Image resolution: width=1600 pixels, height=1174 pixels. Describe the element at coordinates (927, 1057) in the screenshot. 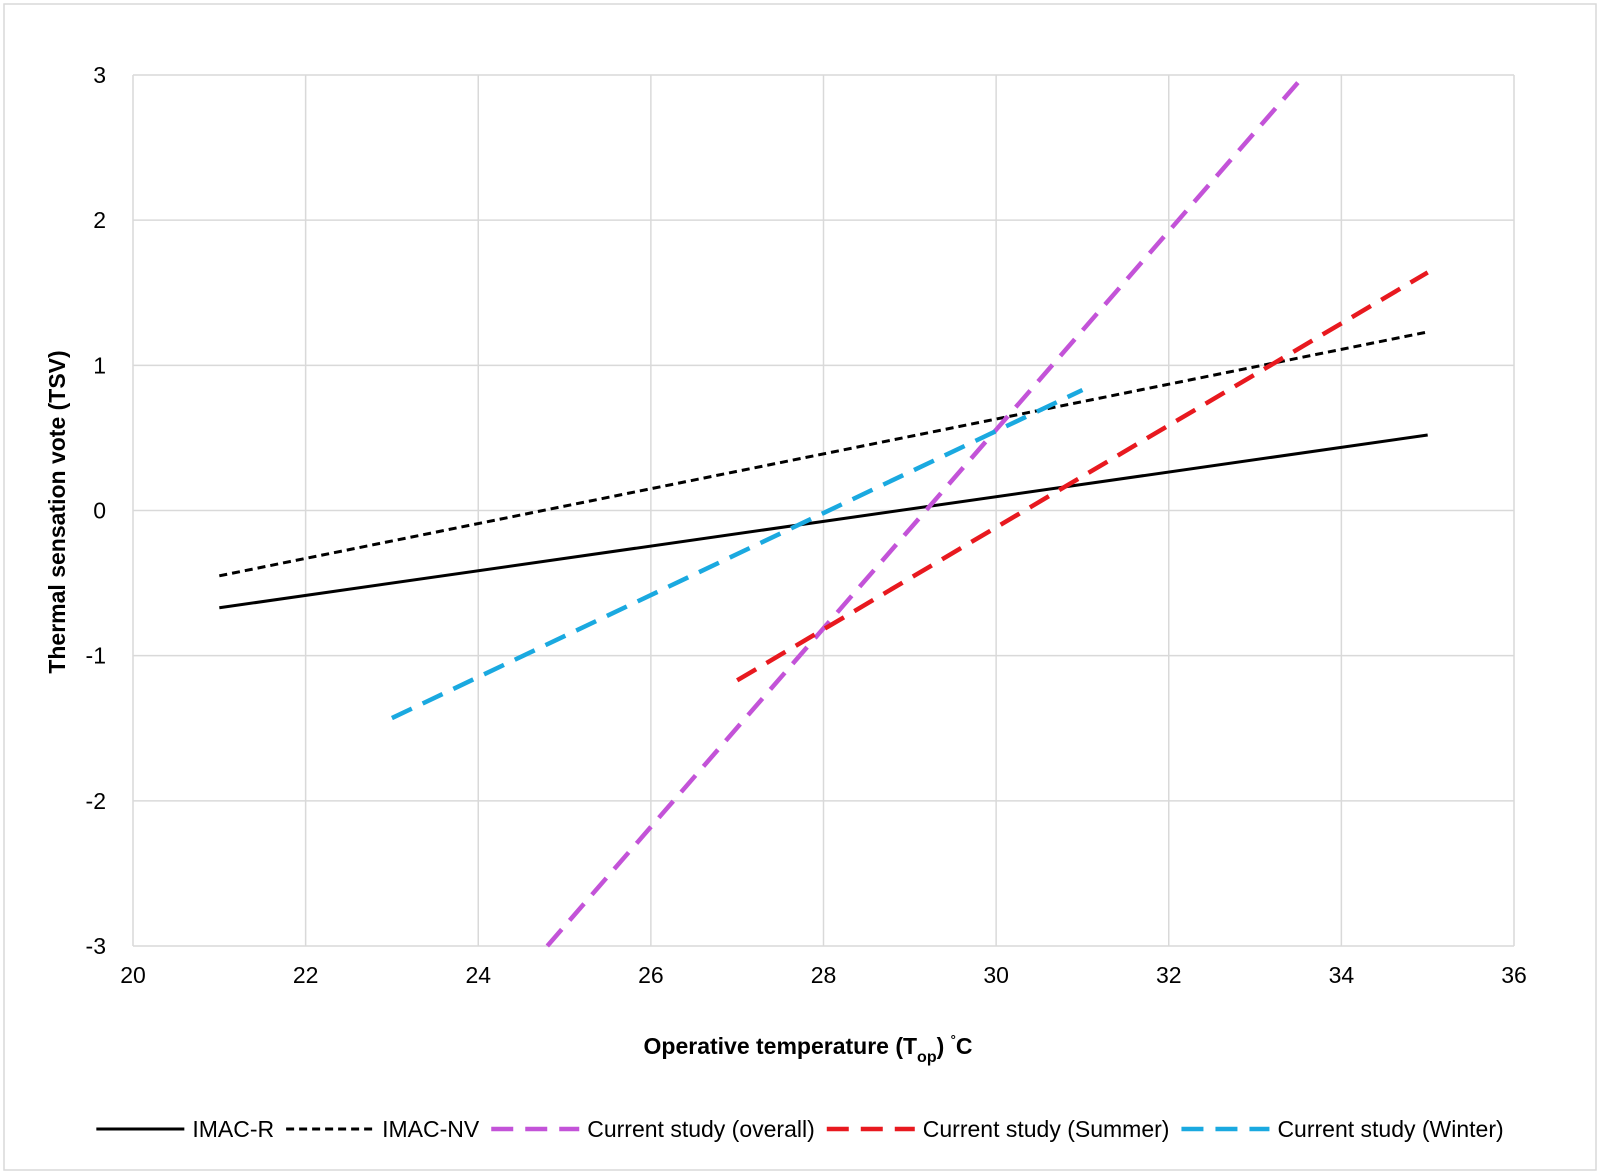

I see `x-axis-title-subscript: op` at that location.